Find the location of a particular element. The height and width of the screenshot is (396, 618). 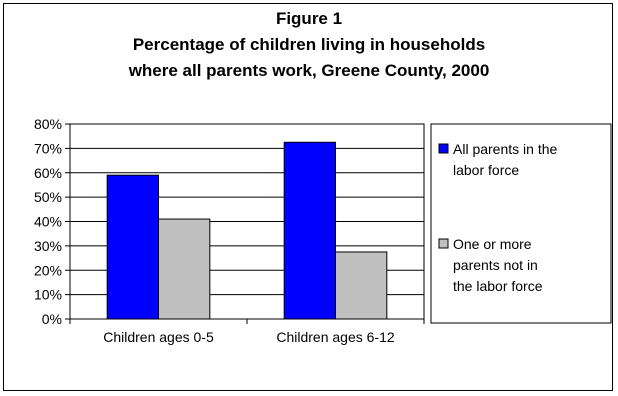

legend-box is located at coordinates (521, 223).